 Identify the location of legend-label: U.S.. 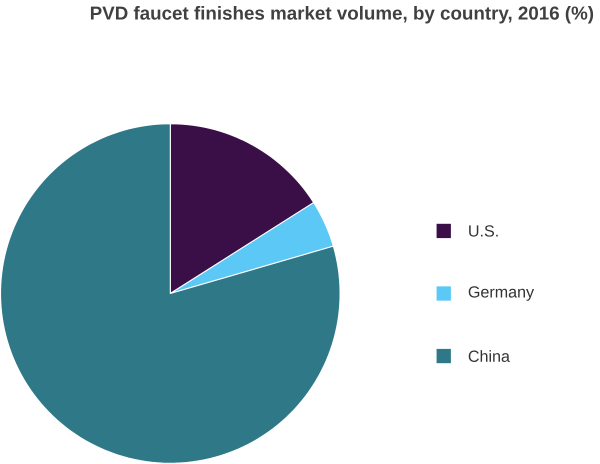
(483, 231).